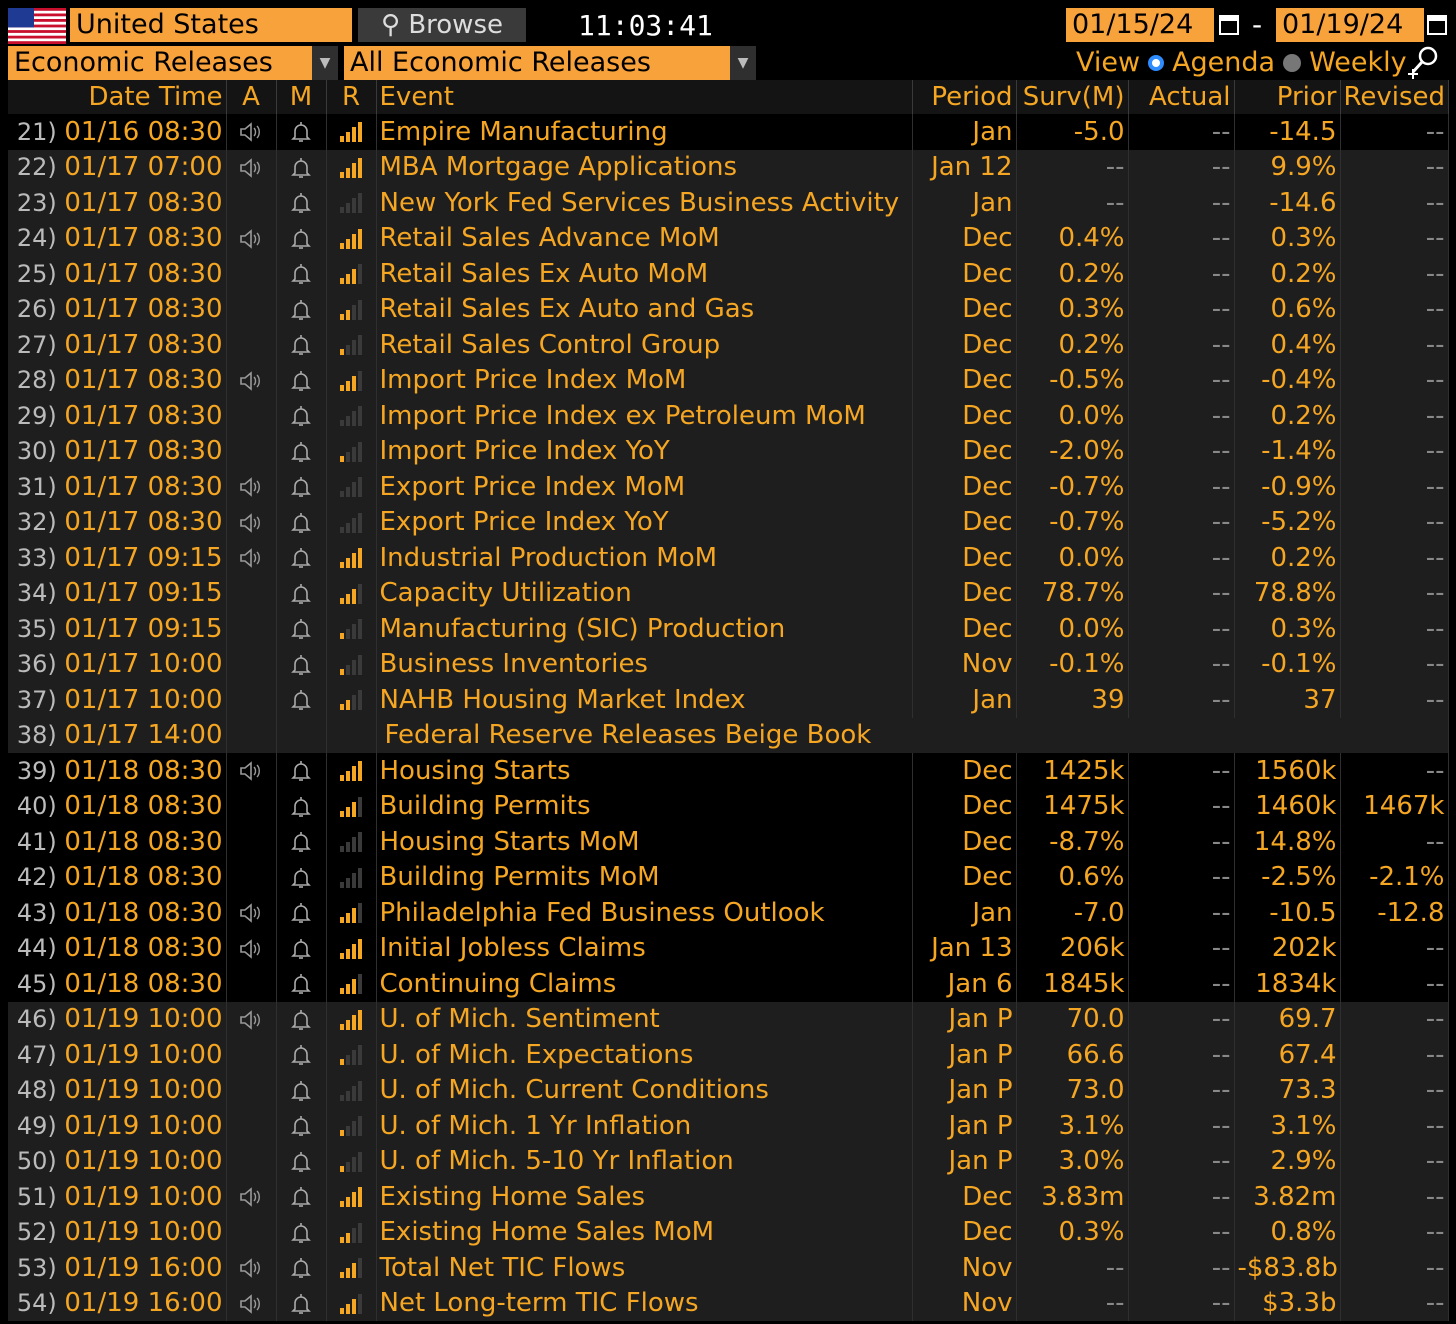 The width and height of the screenshot is (1456, 1324). I want to click on event-name: Business Inventories, so click(644, 664).